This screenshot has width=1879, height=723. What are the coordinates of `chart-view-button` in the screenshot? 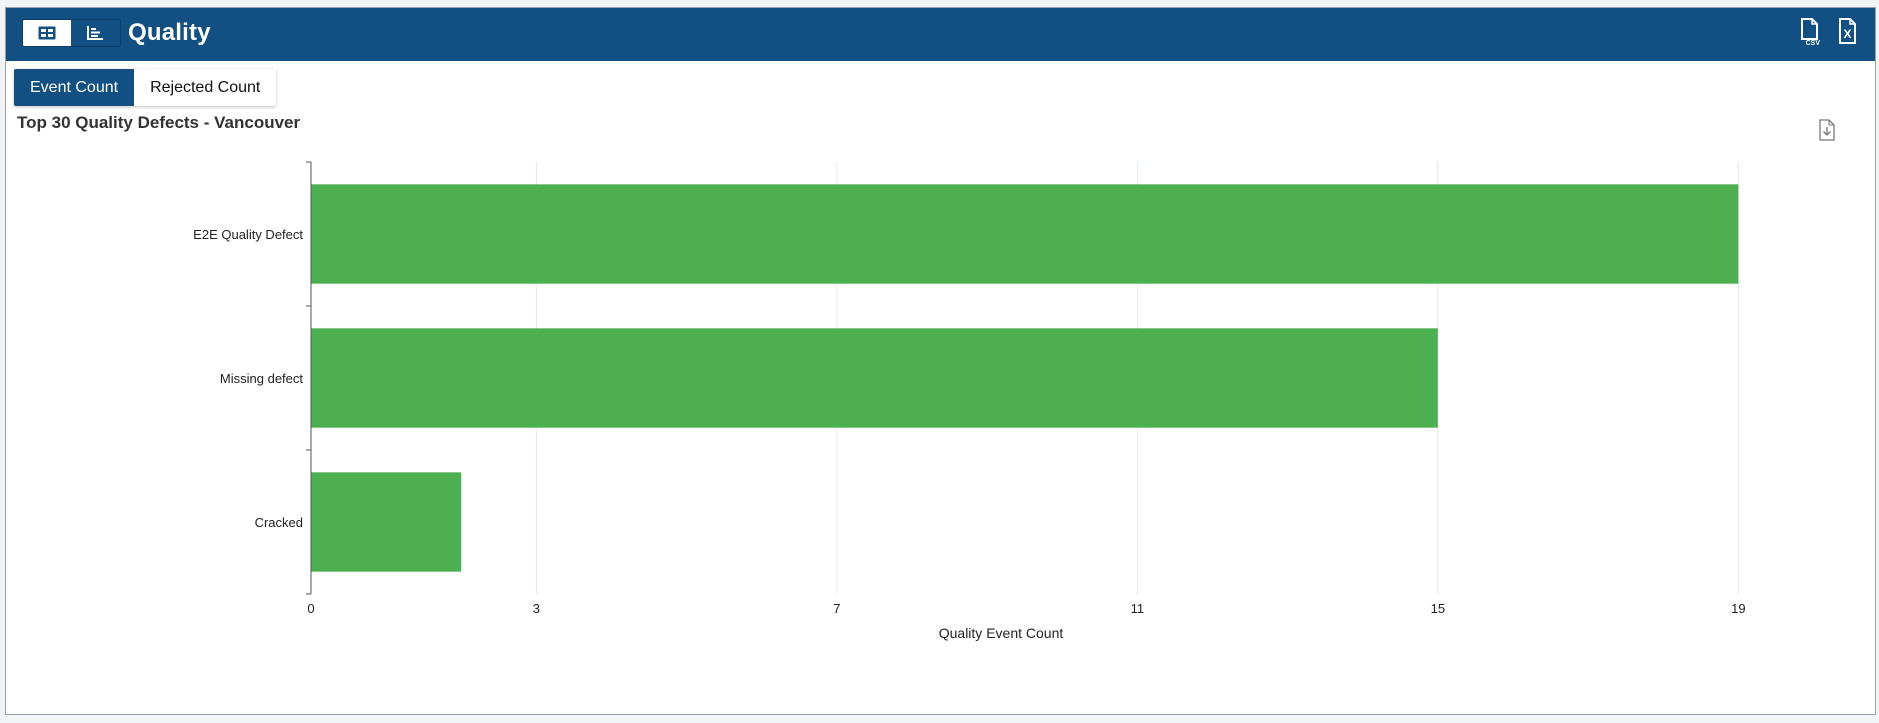 It's located at (95, 33).